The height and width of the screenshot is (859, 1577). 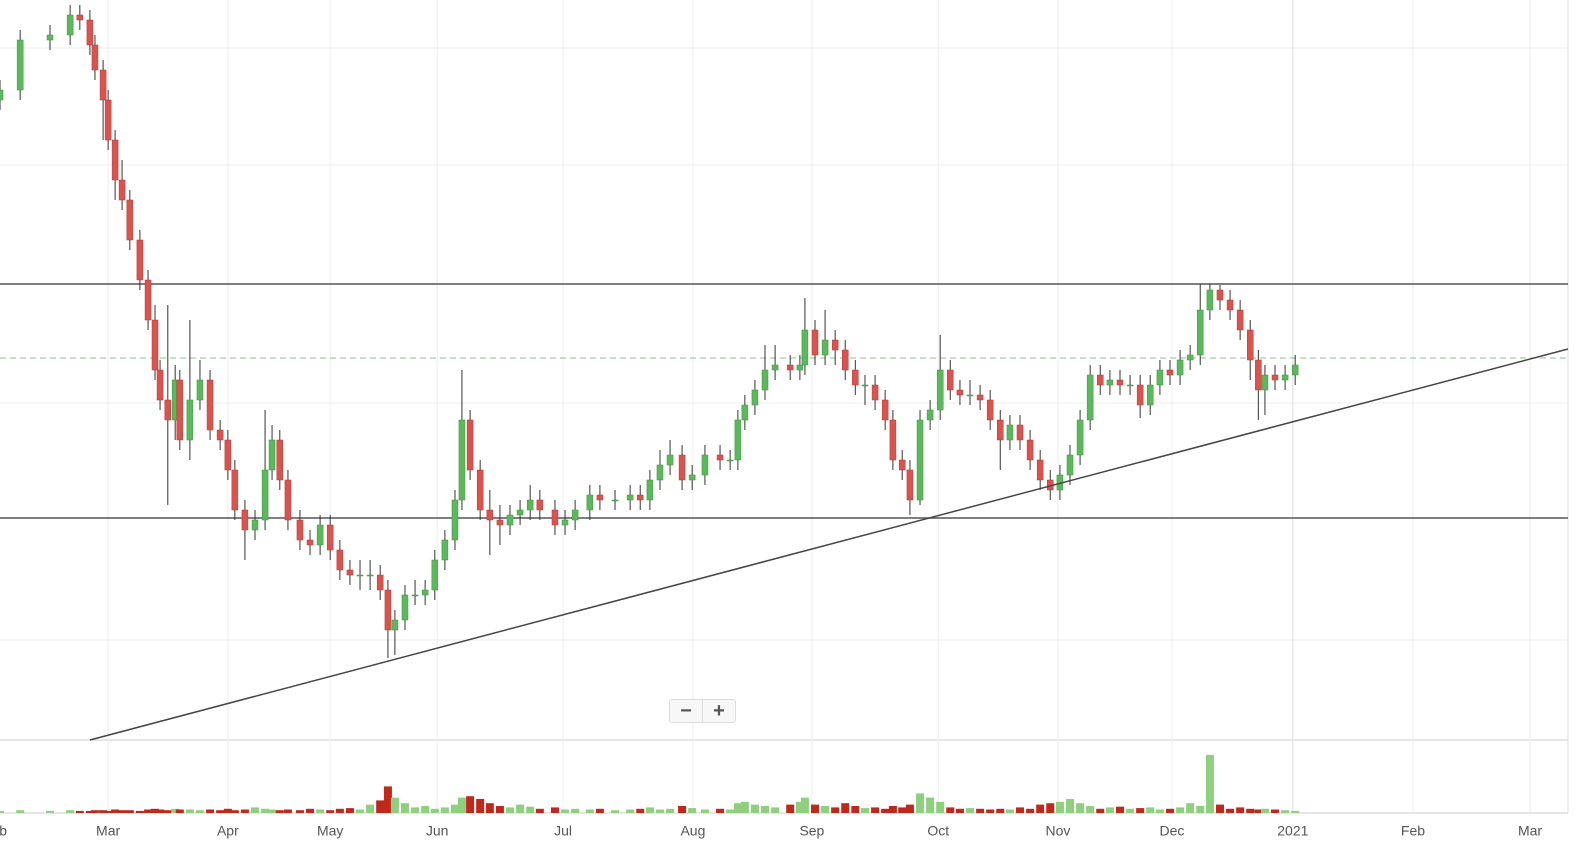 I want to click on x-tick-label: Jun, so click(x=437, y=831).